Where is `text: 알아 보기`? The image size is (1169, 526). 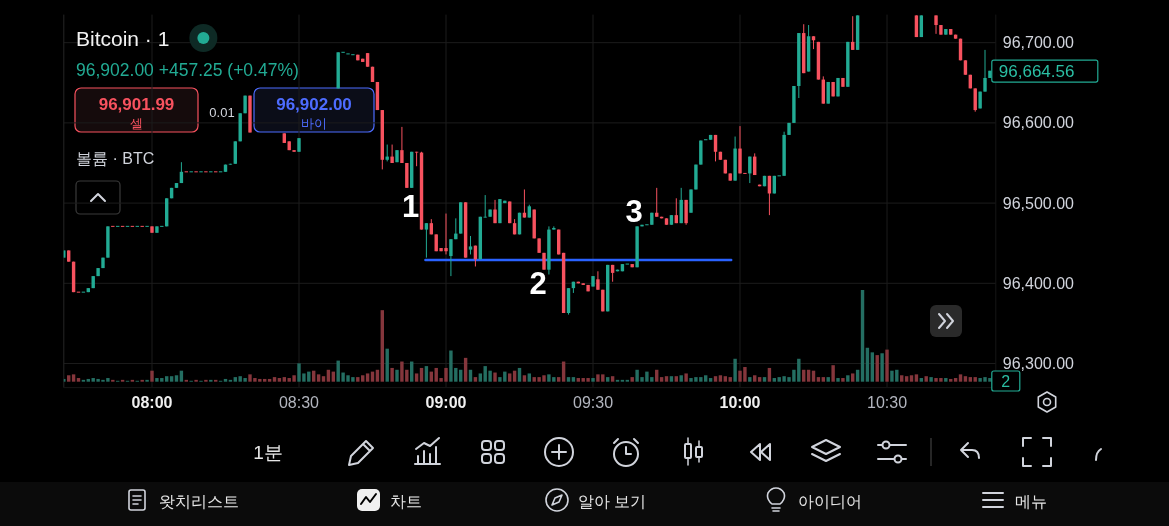 text: 알아 보기 is located at coordinates (612, 501).